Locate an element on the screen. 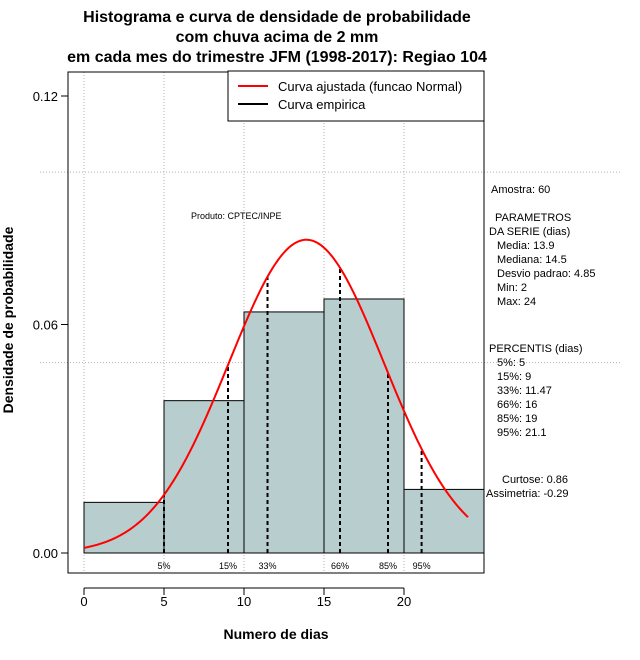 The image size is (640, 660). x-tick-label: 0 is located at coordinates (83, 601).